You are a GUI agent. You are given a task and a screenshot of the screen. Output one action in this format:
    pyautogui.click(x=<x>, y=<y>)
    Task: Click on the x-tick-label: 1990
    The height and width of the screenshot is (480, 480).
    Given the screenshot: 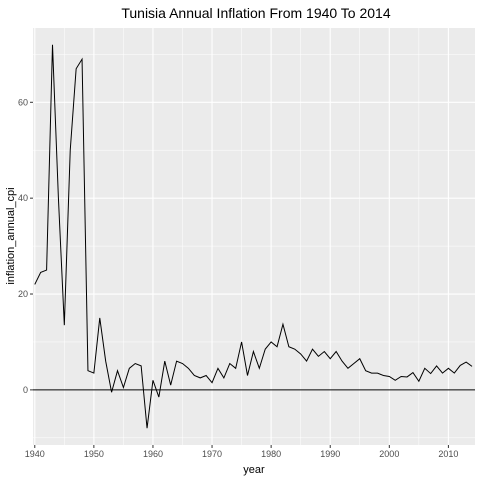 What is the action you would take?
    pyautogui.click(x=330, y=454)
    